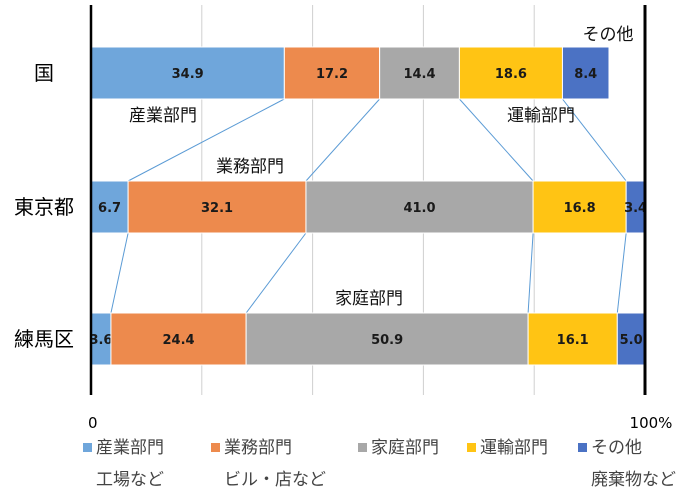  What do you see at coordinates (514, 448) in the screenshot?
I see `legend-label: 運輸部門` at bounding box center [514, 448].